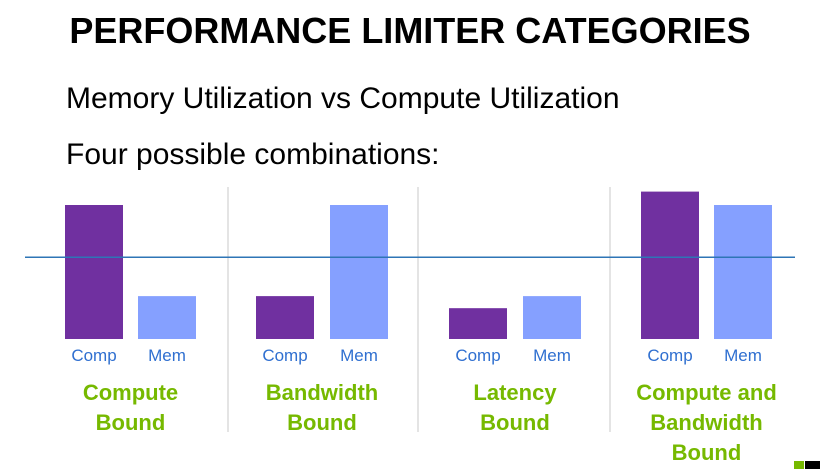  What do you see at coordinates (130, 392) in the screenshot?
I see `category-label: Compute` at bounding box center [130, 392].